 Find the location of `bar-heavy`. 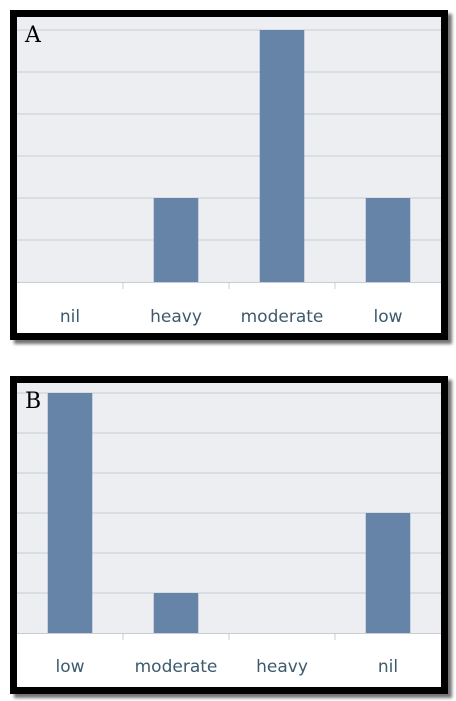

bar-heavy is located at coordinates (176, 240).